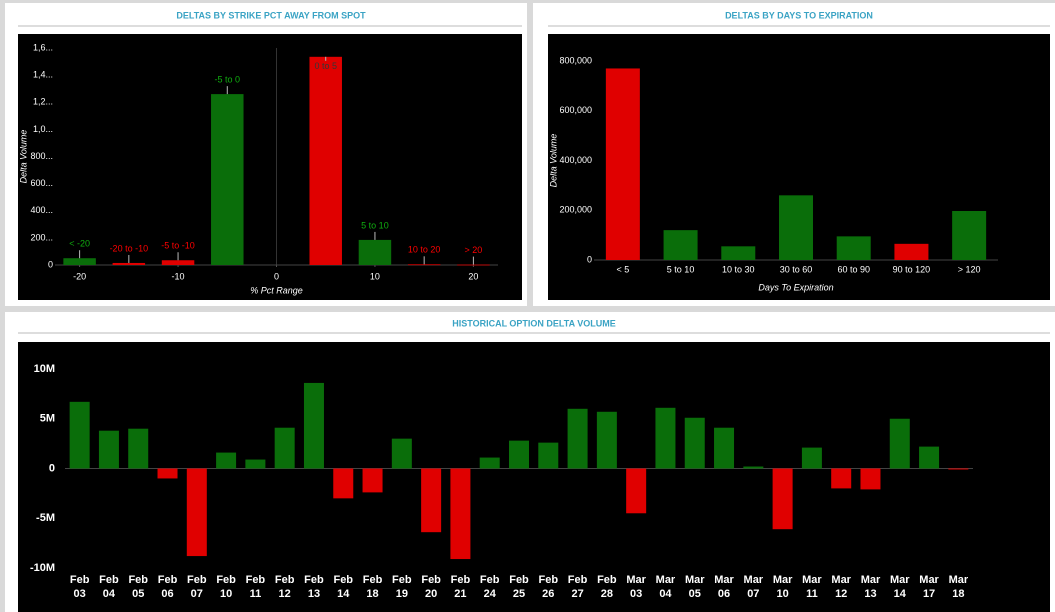 This screenshot has width=1055, height=612. What do you see at coordinates (666, 587) in the screenshot?
I see `x-tick-label: Mar 04` at bounding box center [666, 587].